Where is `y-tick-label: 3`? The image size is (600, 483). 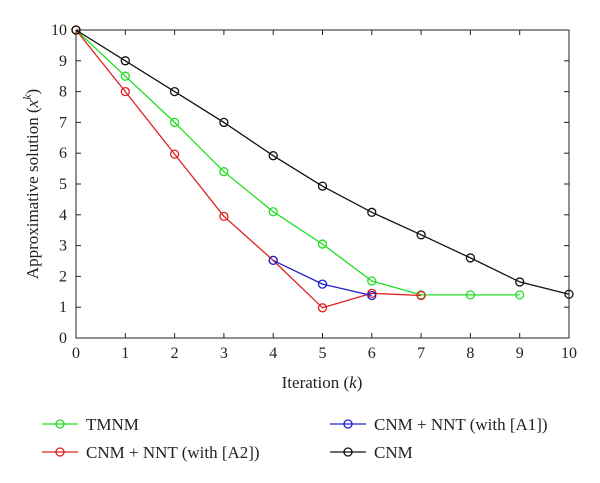
y-tick-label: 3 is located at coordinates (63, 246).